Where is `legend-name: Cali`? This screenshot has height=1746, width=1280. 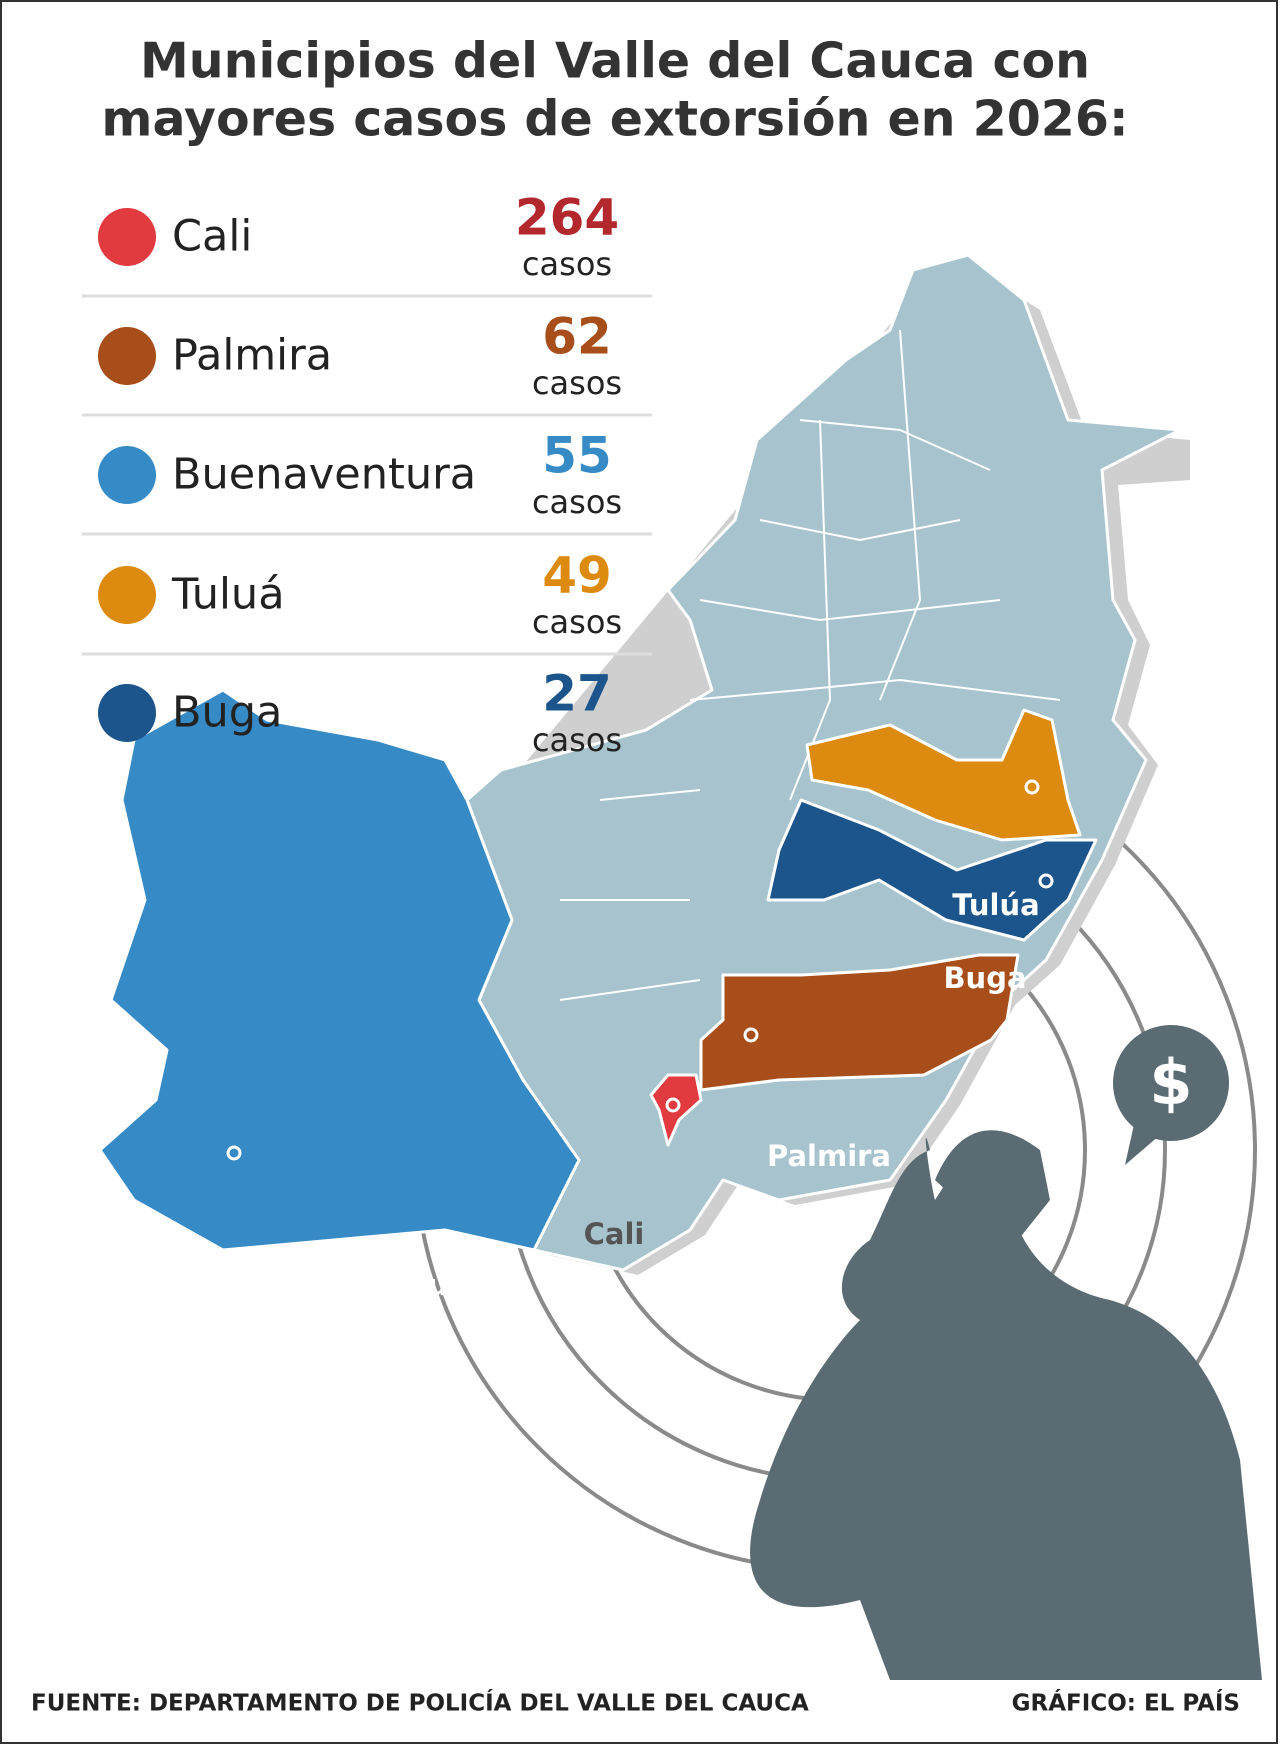 legend-name: Cali is located at coordinates (212, 237).